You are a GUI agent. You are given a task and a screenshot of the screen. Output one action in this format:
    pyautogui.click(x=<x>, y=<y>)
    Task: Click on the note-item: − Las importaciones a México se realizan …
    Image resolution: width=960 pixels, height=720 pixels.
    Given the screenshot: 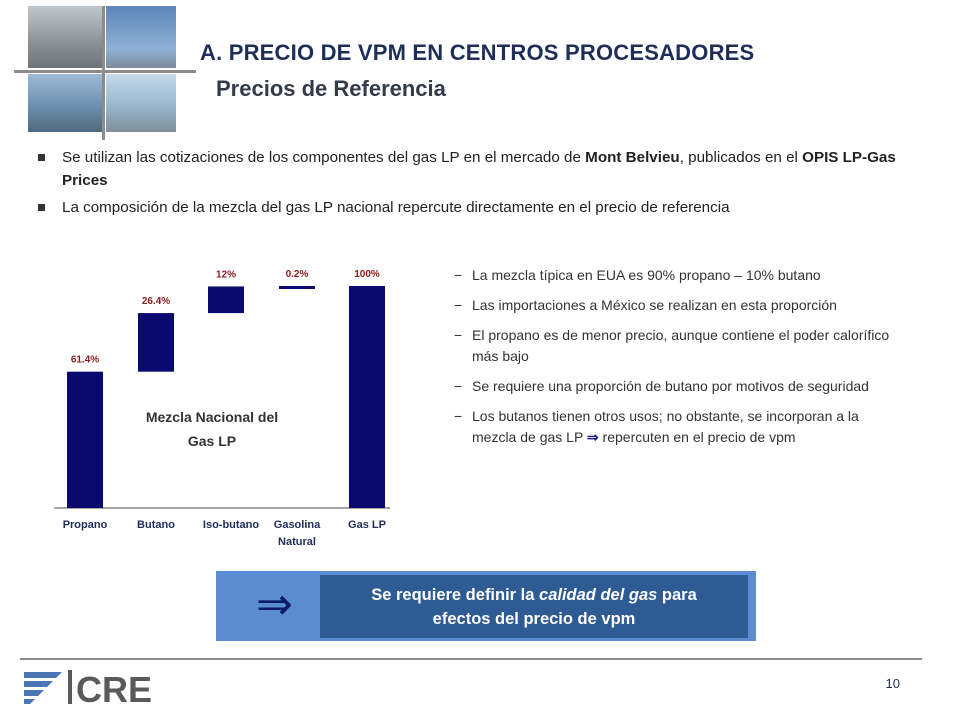 What is the action you would take?
    pyautogui.click(x=674, y=305)
    